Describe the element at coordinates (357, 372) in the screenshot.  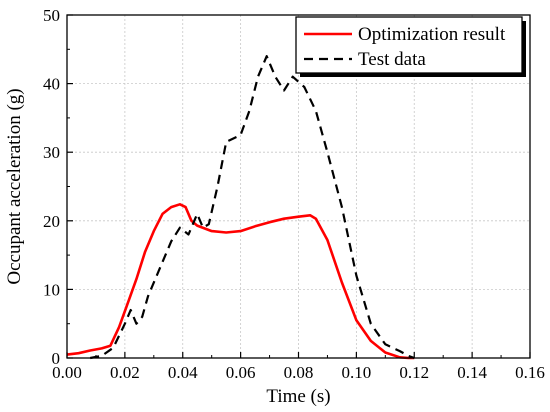
I see `x-tick-label: 0.10` at that location.